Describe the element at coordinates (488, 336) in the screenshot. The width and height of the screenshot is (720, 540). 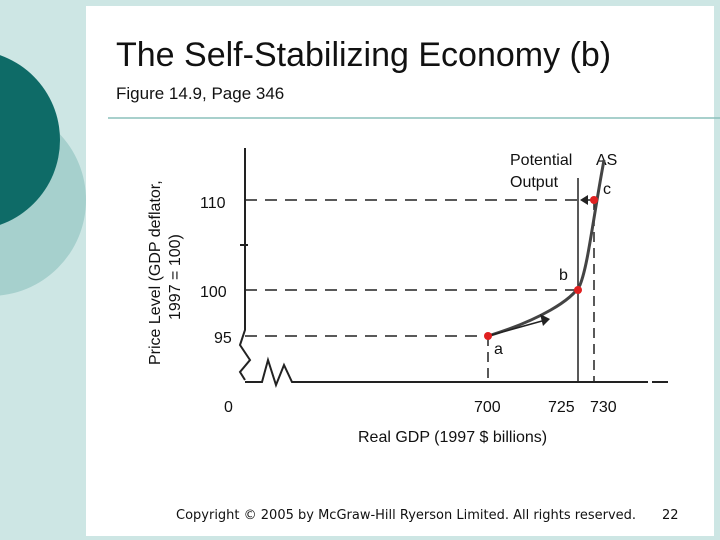
I see `point-a` at that location.